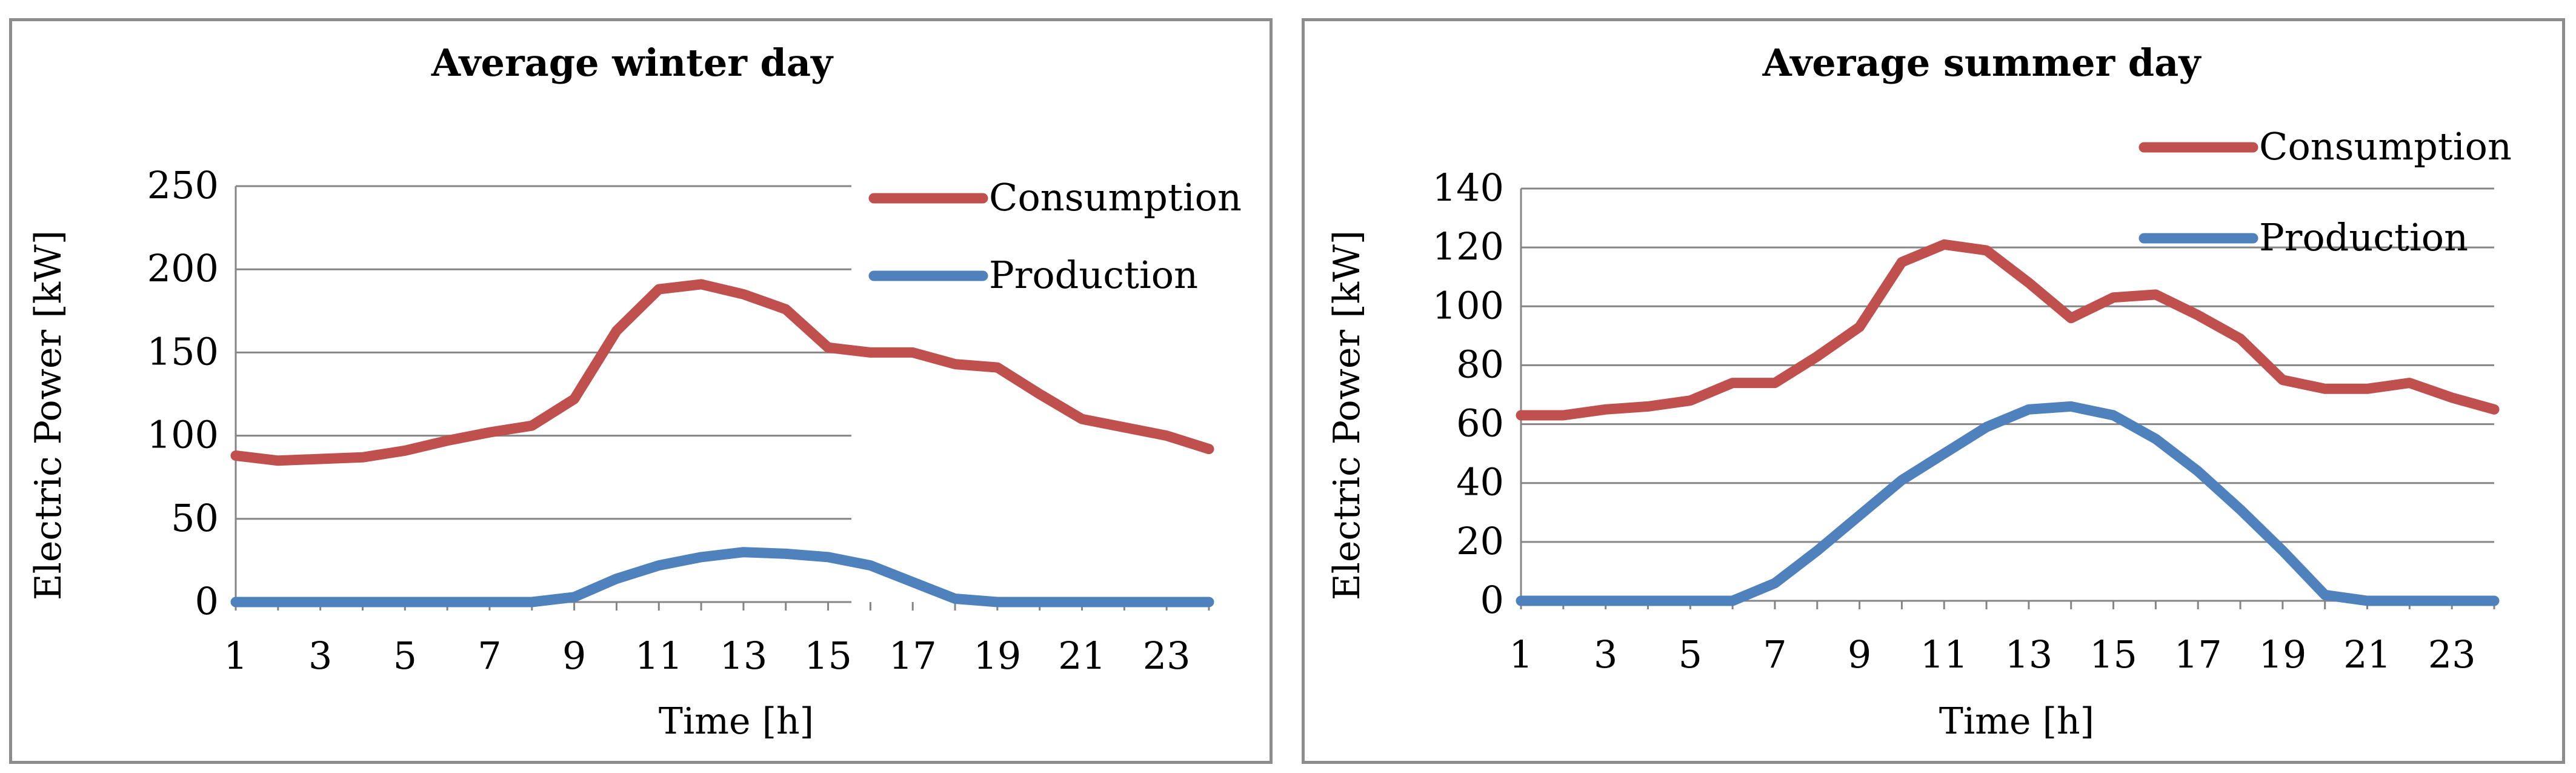  Describe the element at coordinates (1468, 188) in the screenshot. I see `y-tick-label: 140` at that location.